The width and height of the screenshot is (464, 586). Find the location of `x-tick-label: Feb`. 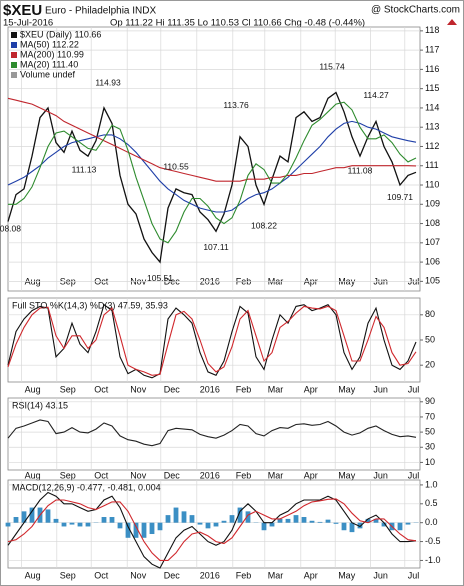

x-tick-label: Feb is located at coordinates (244, 575).